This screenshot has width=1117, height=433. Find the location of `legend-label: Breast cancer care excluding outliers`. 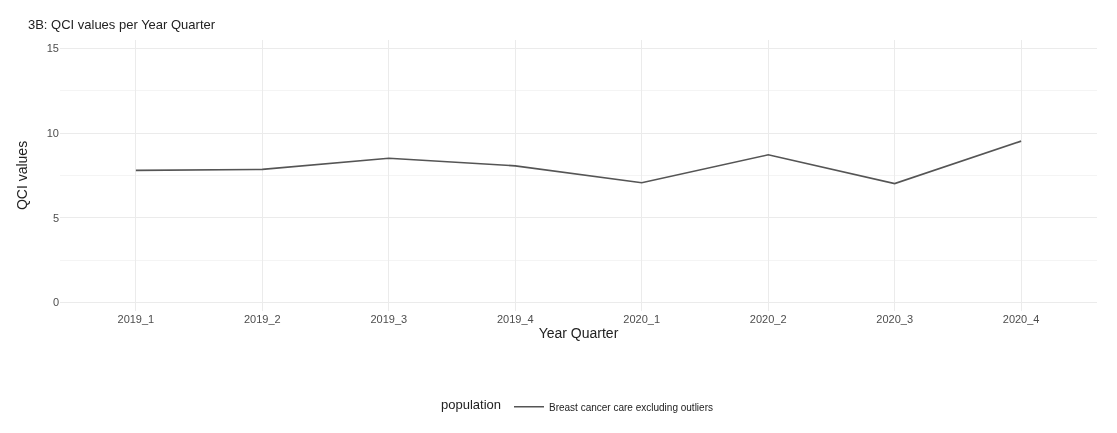

legend-label: Breast cancer care excluding outliers is located at coordinates (631, 407).